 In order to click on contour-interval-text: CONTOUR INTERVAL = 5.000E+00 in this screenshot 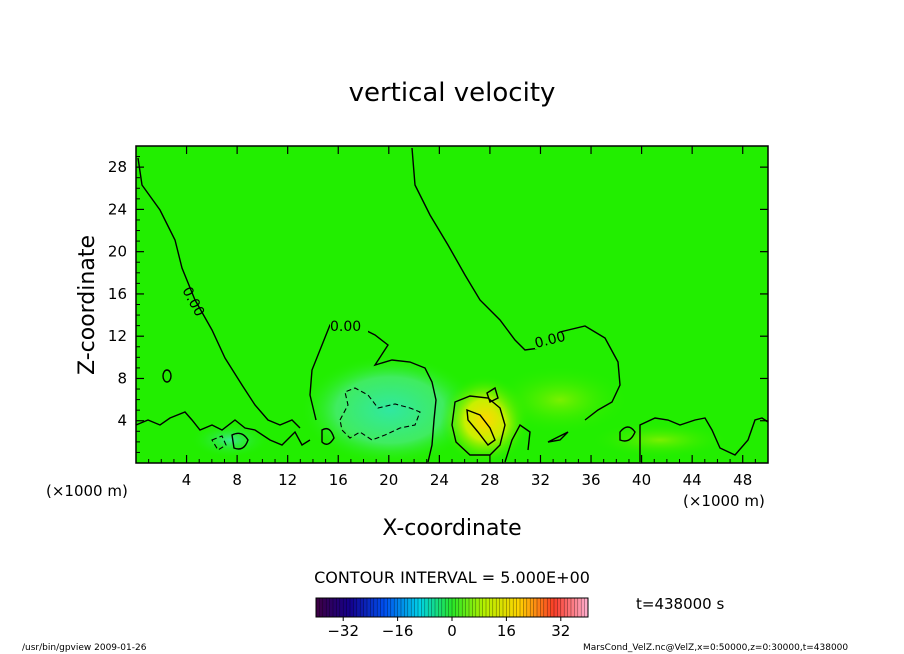, I will do `click(452, 577)`.